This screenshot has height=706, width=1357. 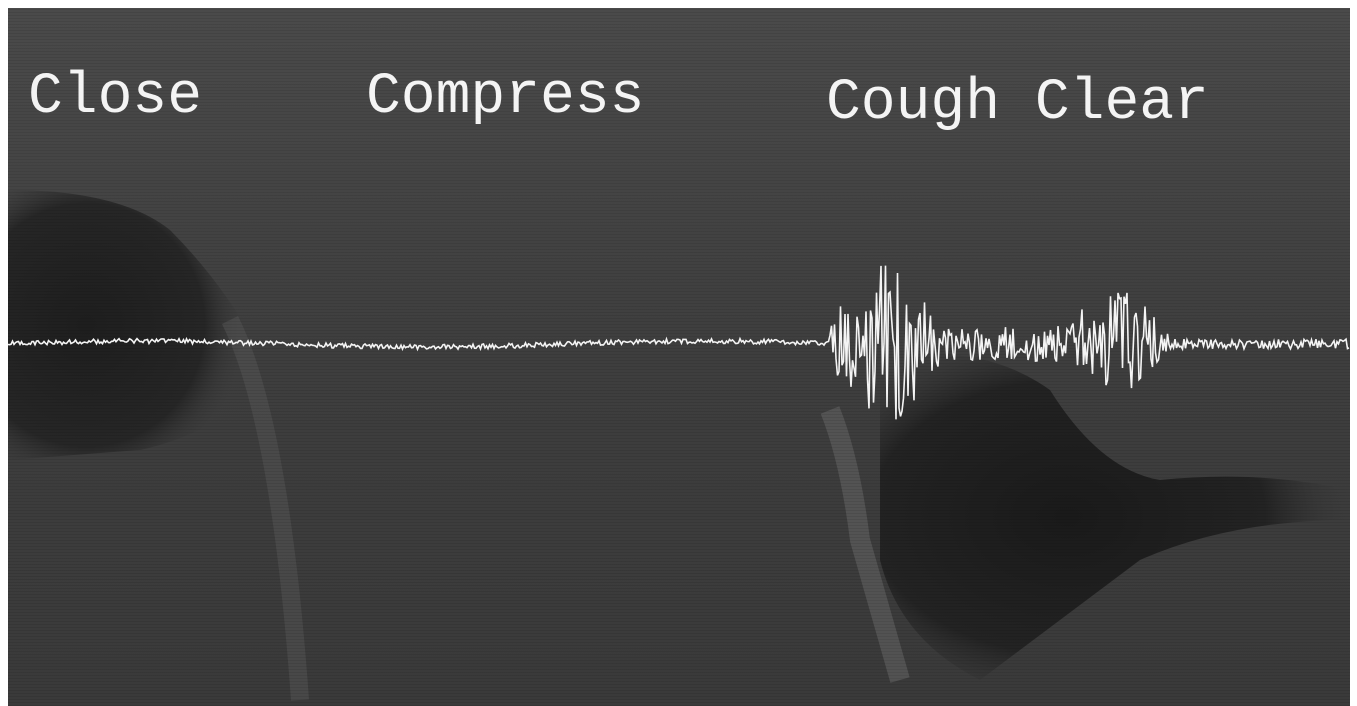 What do you see at coordinates (1017, 103) in the screenshot?
I see `label: Cough Clear` at bounding box center [1017, 103].